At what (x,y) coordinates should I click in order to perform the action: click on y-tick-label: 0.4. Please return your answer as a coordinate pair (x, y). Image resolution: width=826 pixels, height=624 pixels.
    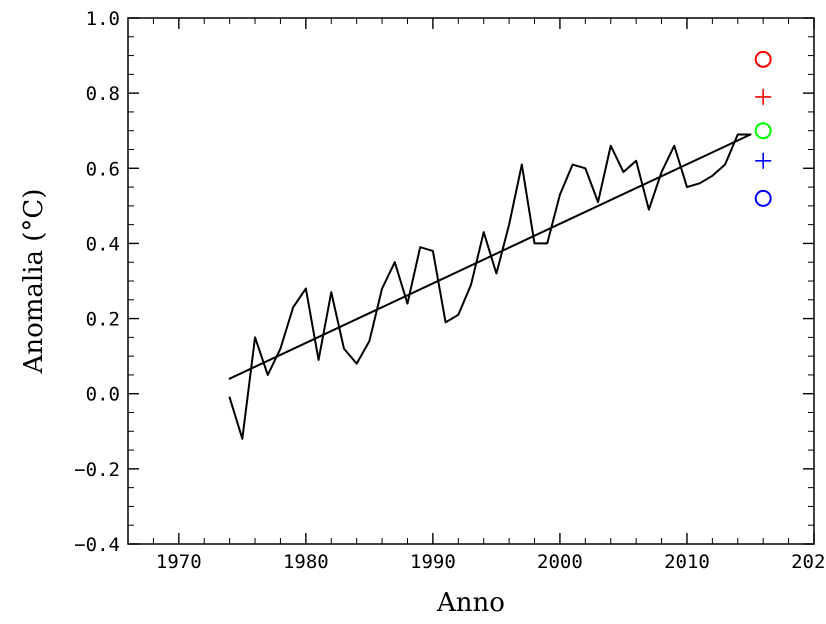
    Looking at the image, I should click on (103, 244).